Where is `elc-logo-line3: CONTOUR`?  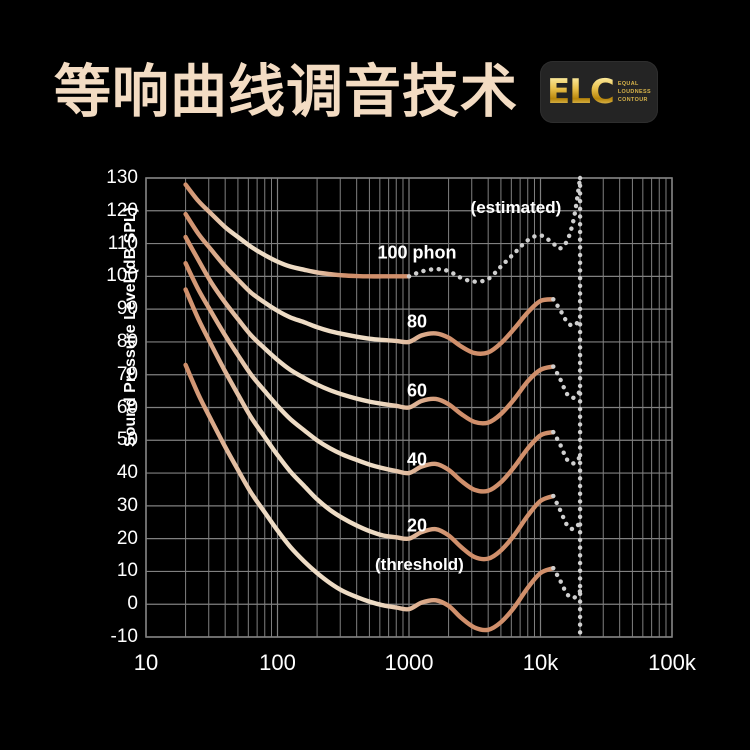 elc-logo-line3: CONTOUR is located at coordinates (632, 100).